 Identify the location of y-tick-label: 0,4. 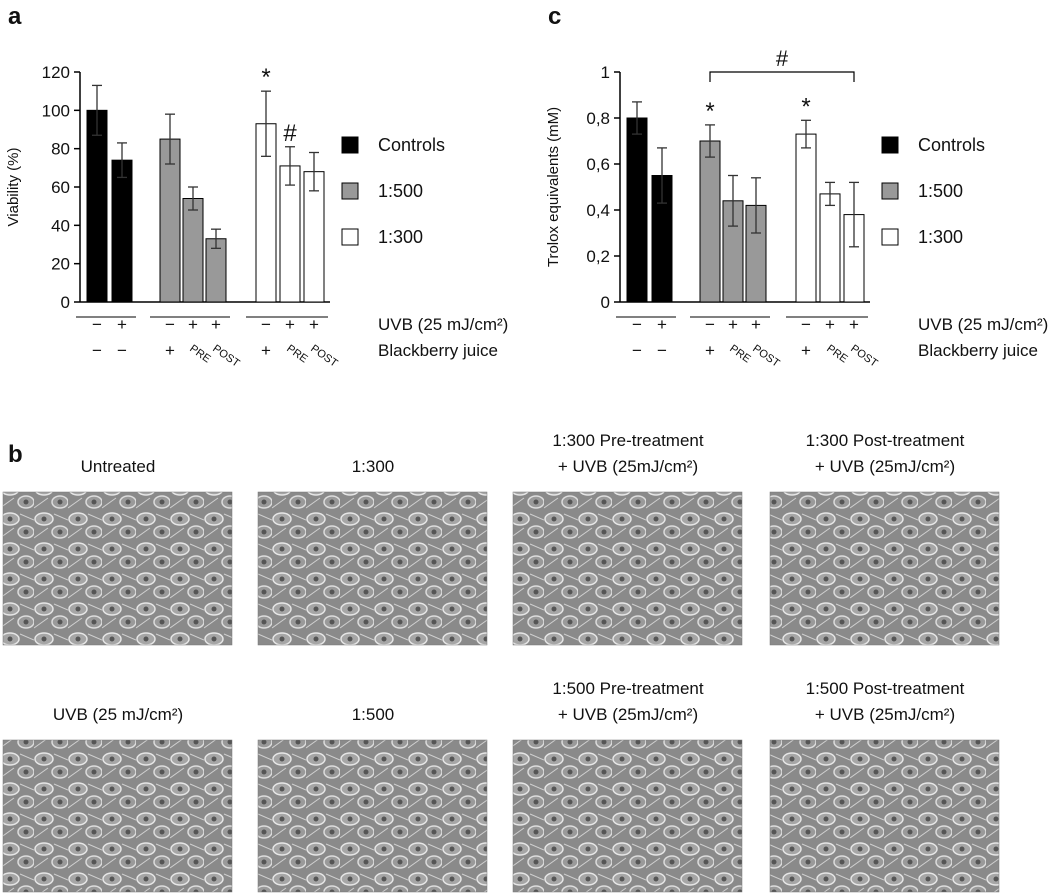
(598, 210).